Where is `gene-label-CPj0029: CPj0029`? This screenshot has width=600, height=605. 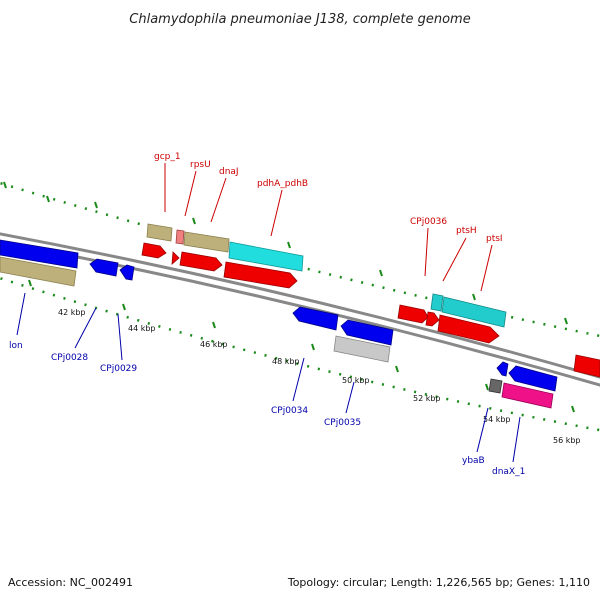
gene-label-CPj0029: CPj0029 is located at coordinates (118, 369).